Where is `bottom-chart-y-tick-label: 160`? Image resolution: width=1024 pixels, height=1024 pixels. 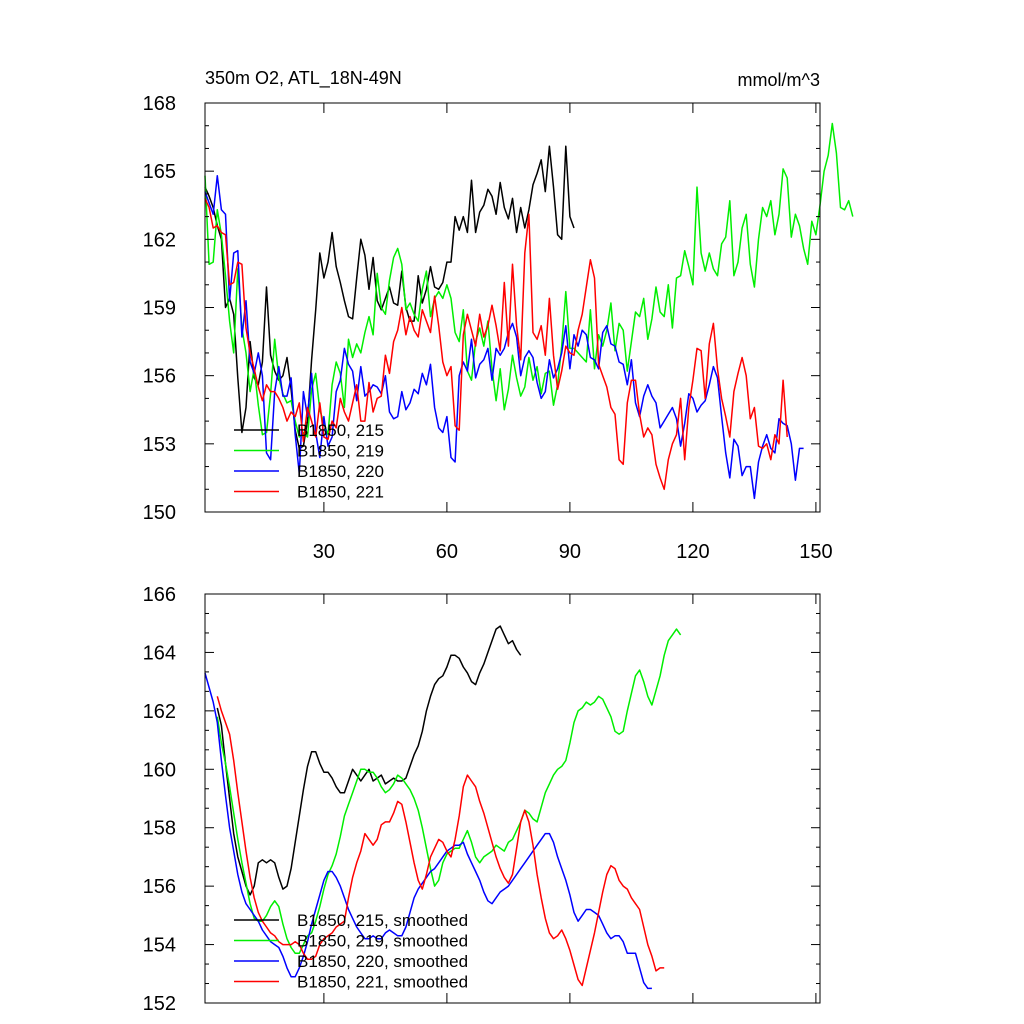 bottom-chart-y-tick-label: 160 is located at coordinates (159, 770).